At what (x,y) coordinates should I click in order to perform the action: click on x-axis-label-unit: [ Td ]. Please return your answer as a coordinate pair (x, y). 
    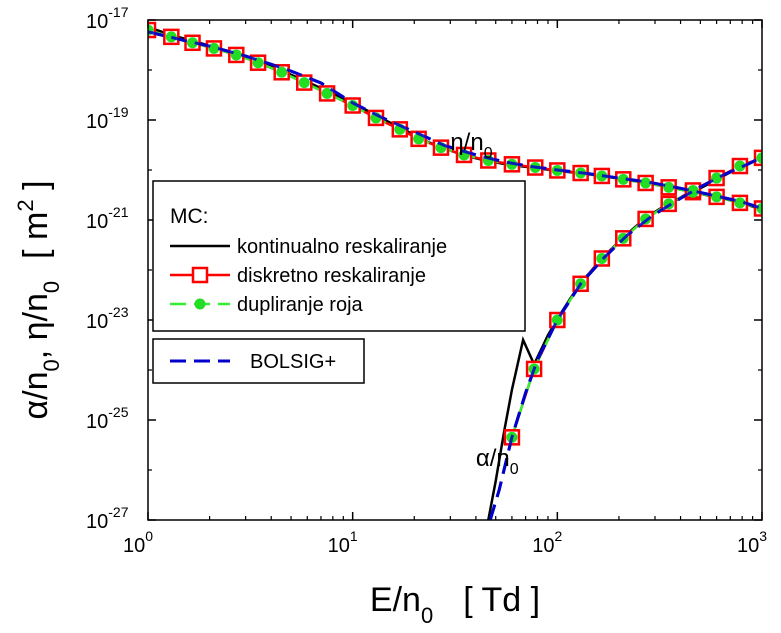
    Looking at the image, I should click on (501, 600).